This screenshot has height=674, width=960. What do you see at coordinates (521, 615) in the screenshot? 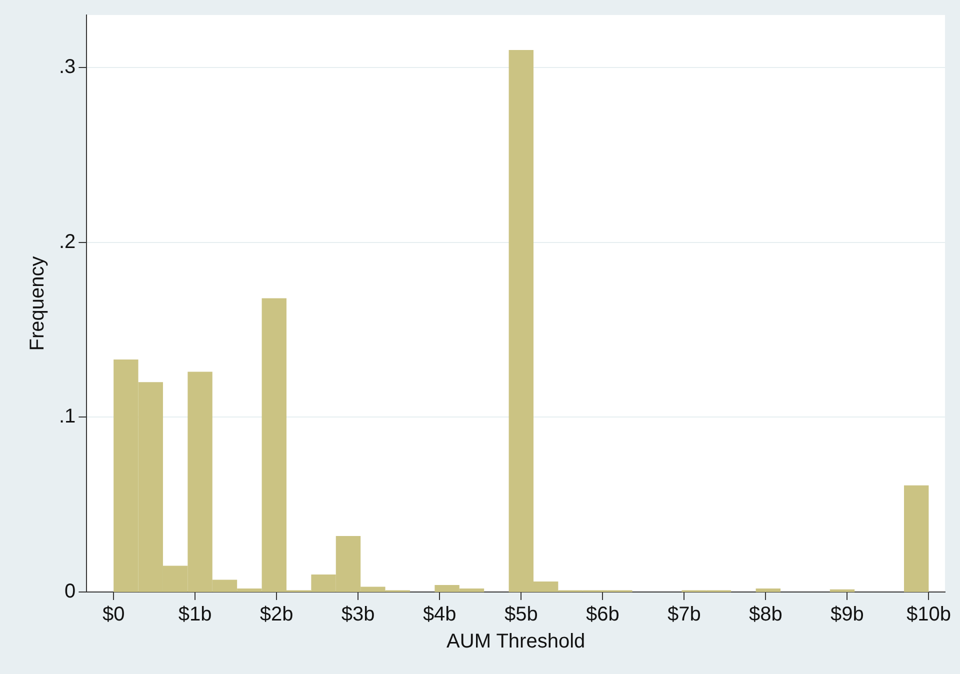
I see `x-tick-label: $5b` at bounding box center [521, 615].